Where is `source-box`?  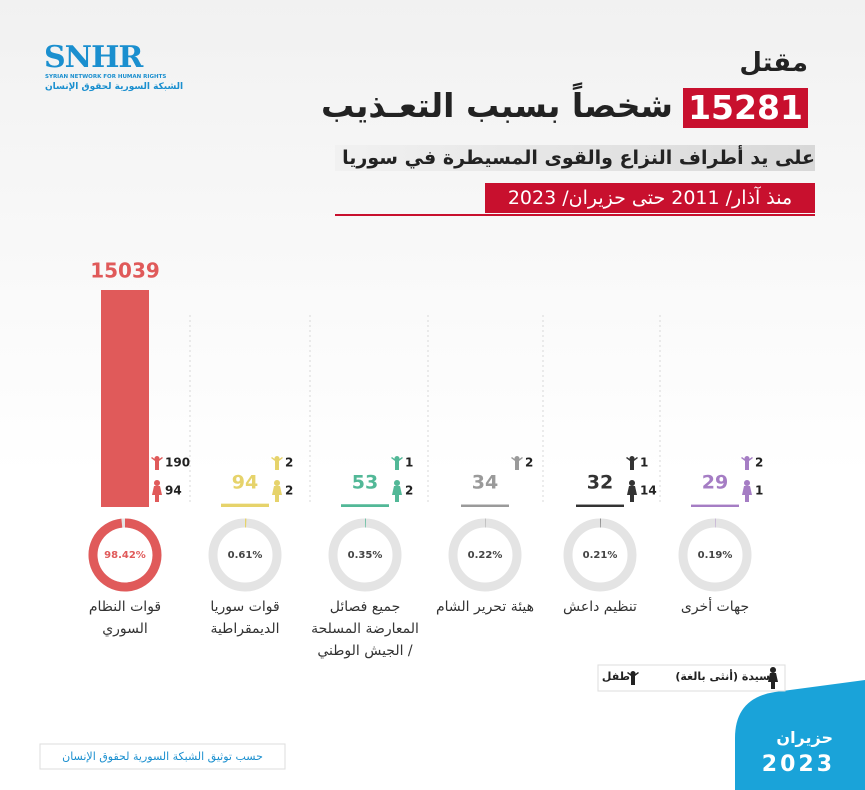
source-box is located at coordinates (162, 756).